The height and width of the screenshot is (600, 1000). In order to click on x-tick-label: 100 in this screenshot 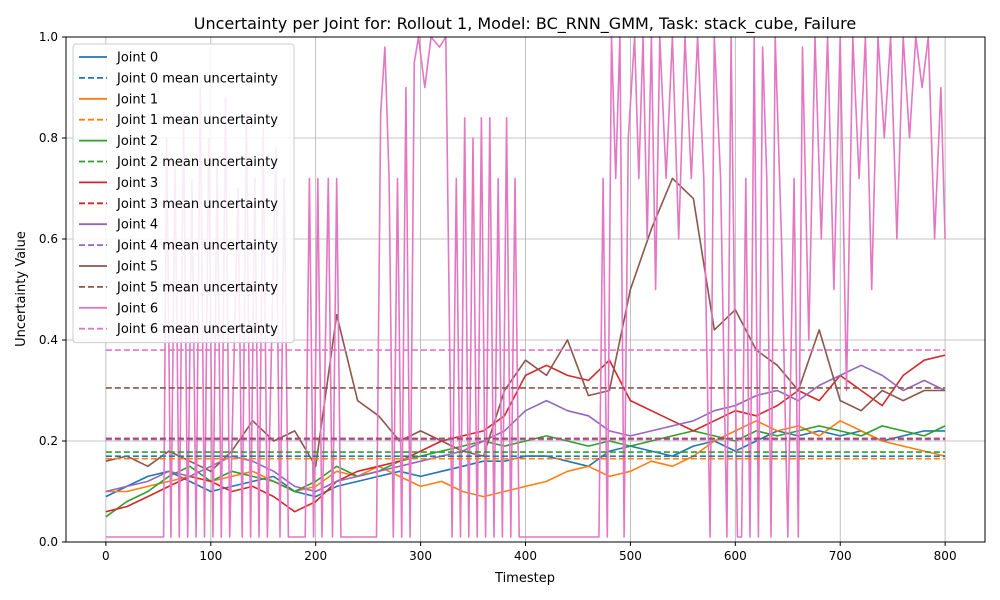, I will do `click(210, 556)`.